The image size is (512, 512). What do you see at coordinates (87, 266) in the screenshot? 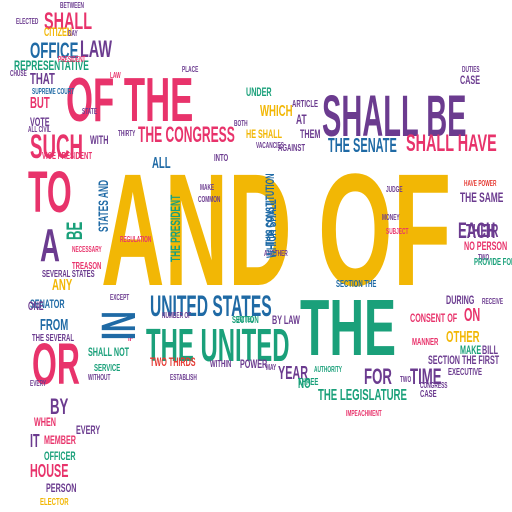
I see `word: treason` at bounding box center [87, 266].